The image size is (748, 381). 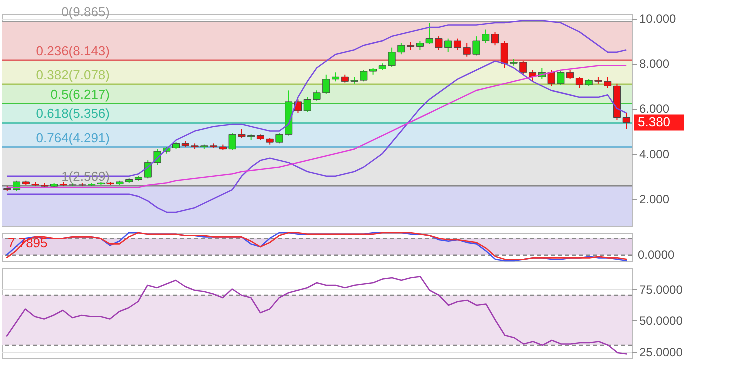 What do you see at coordinates (655, 199) in the screenshot?
I see `y-tick-label: 2.000` at bounding box center [655, 199].